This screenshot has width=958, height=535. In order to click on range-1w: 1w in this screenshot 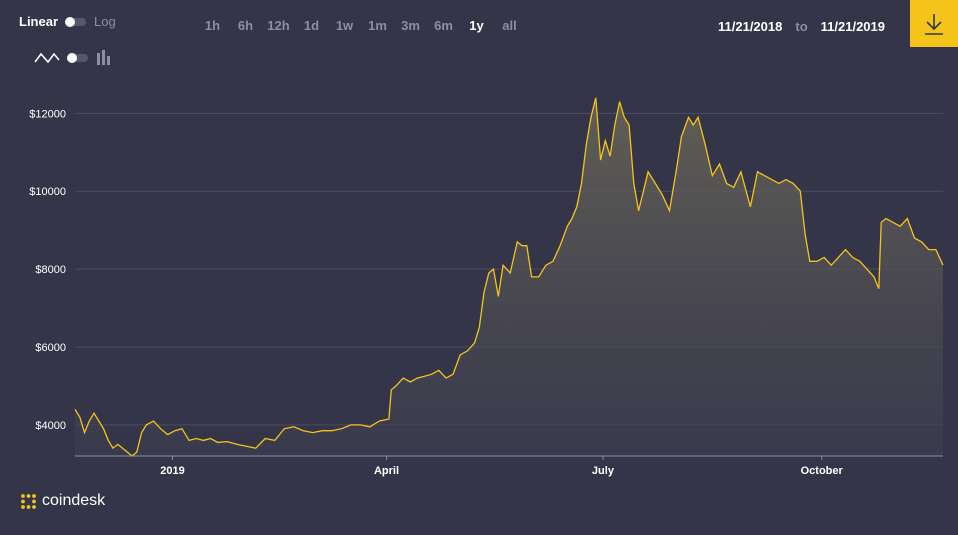, I will do `click(344, 25)`.